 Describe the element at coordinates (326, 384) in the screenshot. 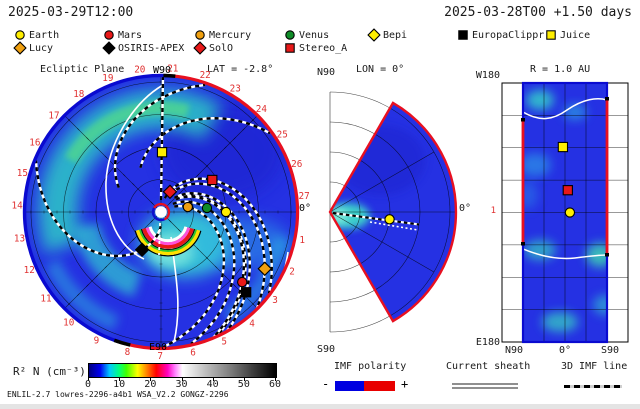

I see `imf-minus-sign: -` at that location.